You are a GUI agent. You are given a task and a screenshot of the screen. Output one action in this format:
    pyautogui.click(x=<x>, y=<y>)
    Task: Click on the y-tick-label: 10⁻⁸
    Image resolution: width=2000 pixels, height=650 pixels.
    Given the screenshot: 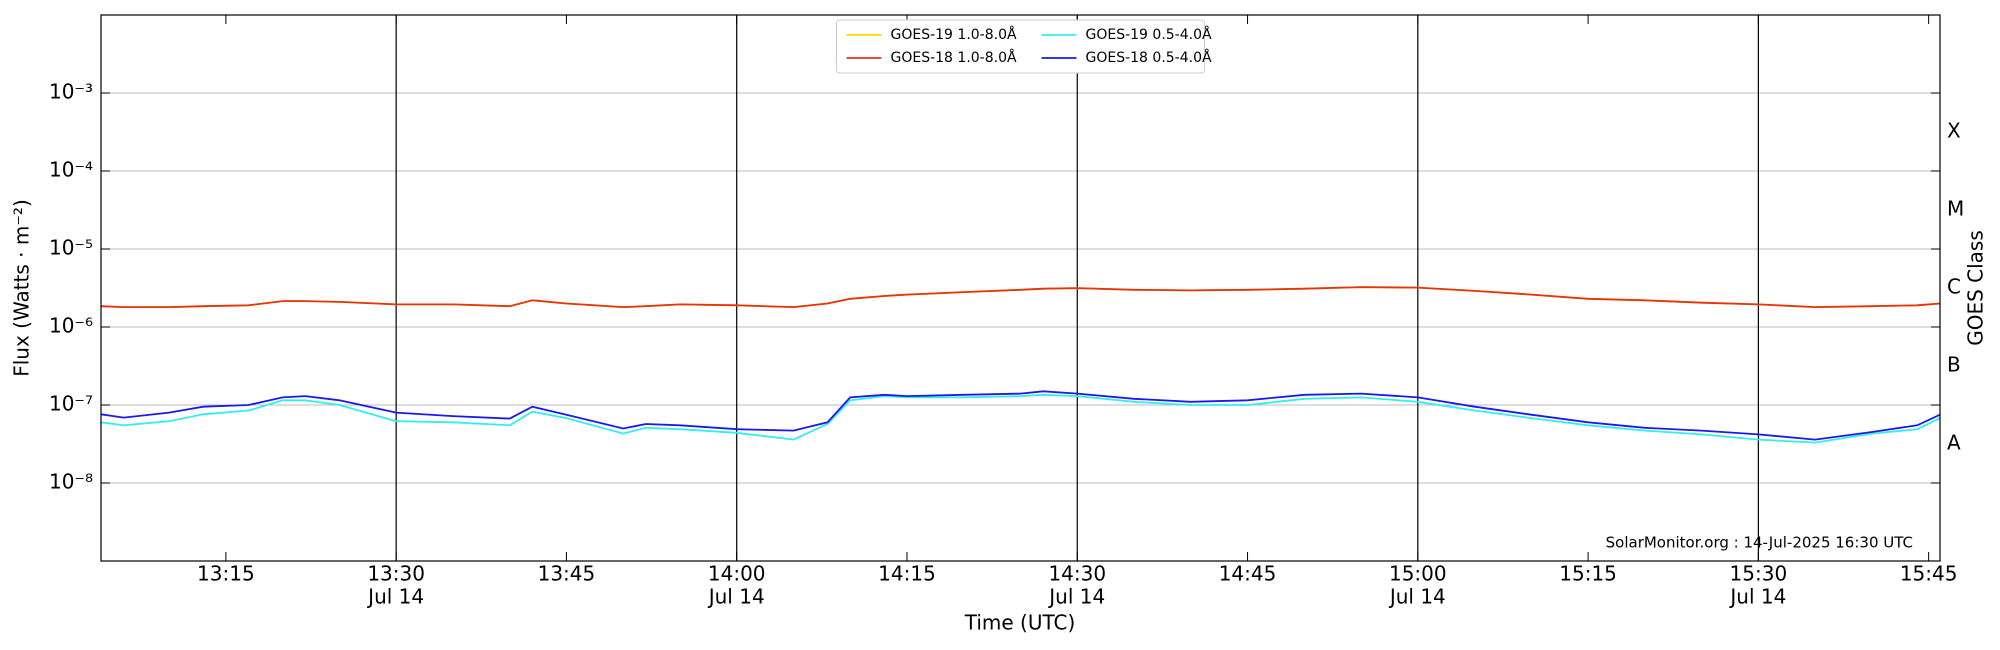 What is the action you would take?
    pyautogui.click(x=71, y=482)
    